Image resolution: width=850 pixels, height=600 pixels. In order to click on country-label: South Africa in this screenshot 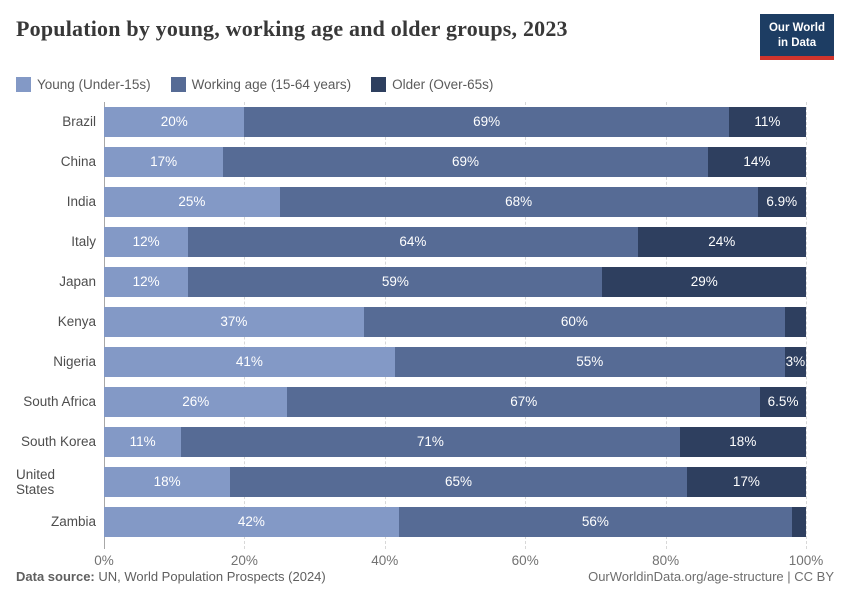, I will do `click(59, 402)`.